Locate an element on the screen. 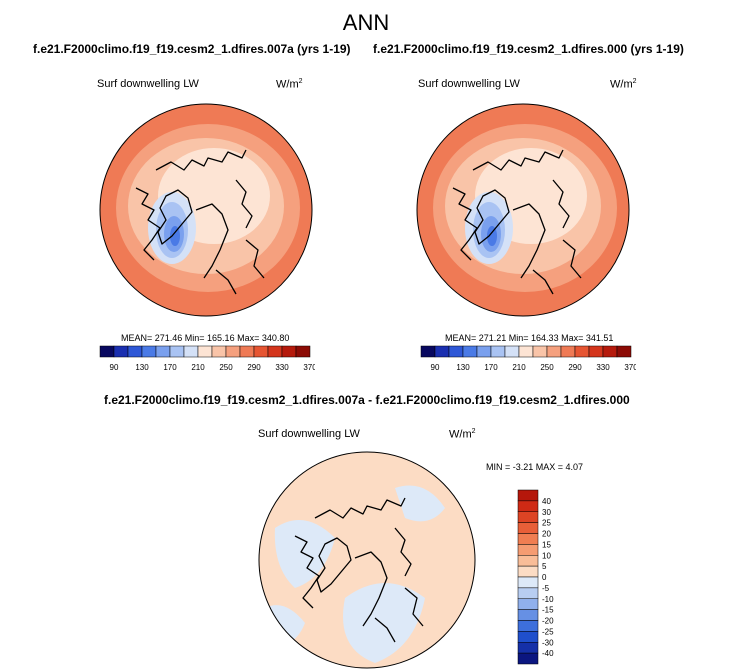 This screenshot has width=732, height=672. panel-2-map is located at coordinates (523, 210).